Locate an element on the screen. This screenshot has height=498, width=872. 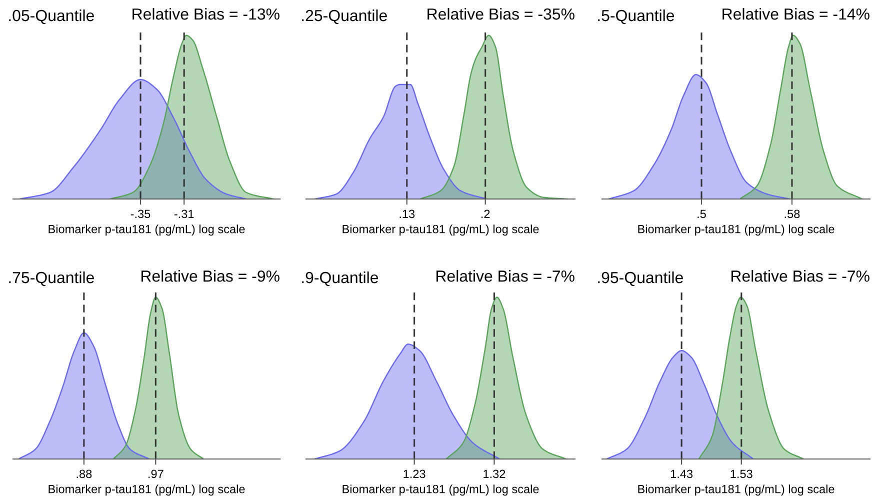
x-tick-label: .58 is located at coordinates (792, 214).